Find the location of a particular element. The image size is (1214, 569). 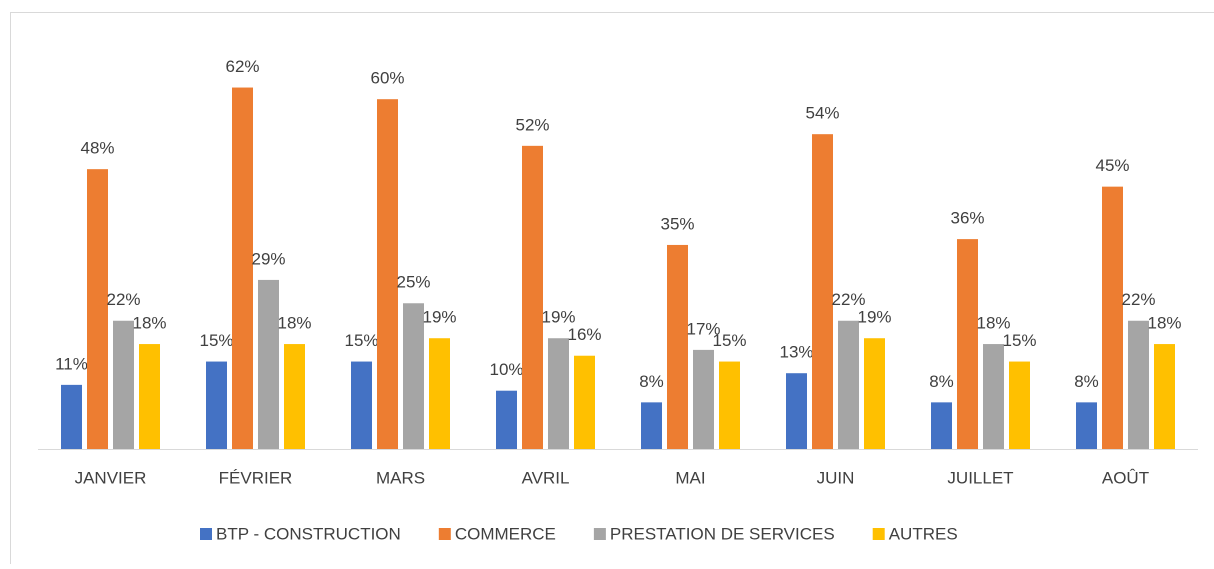

data-label: 25% is located at coordinates (413, 282).